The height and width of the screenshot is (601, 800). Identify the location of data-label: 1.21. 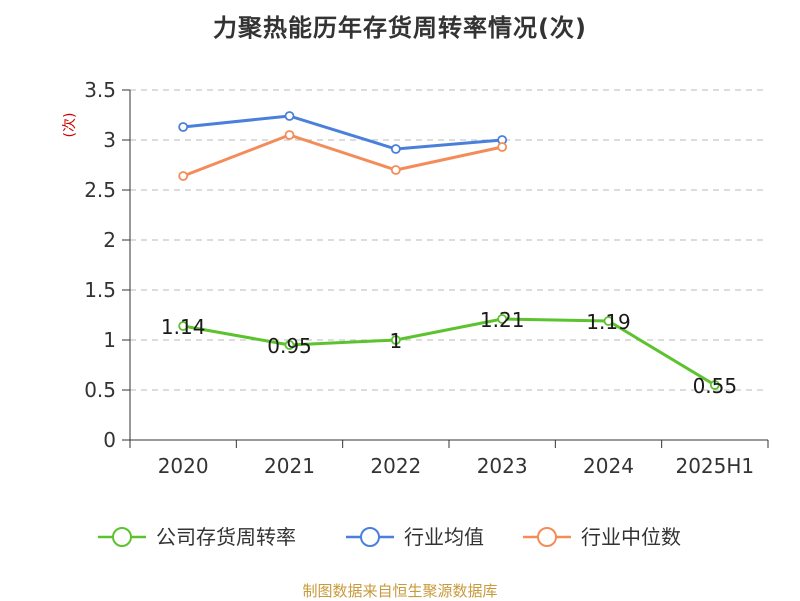
(502, 320).